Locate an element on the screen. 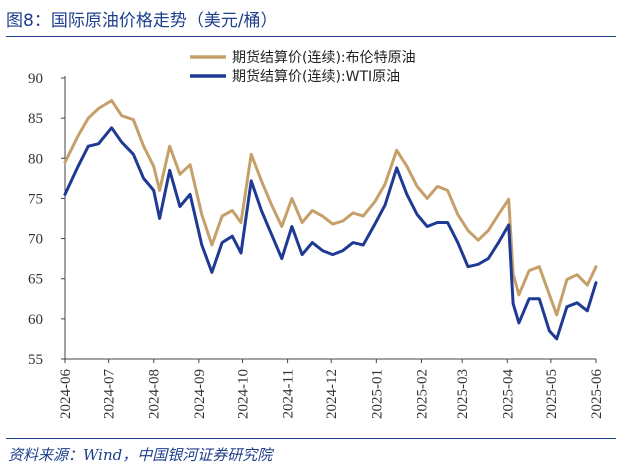 The image size is (622, 472). x-tick-label: 2024-12 is located at coordinates (332, 394).